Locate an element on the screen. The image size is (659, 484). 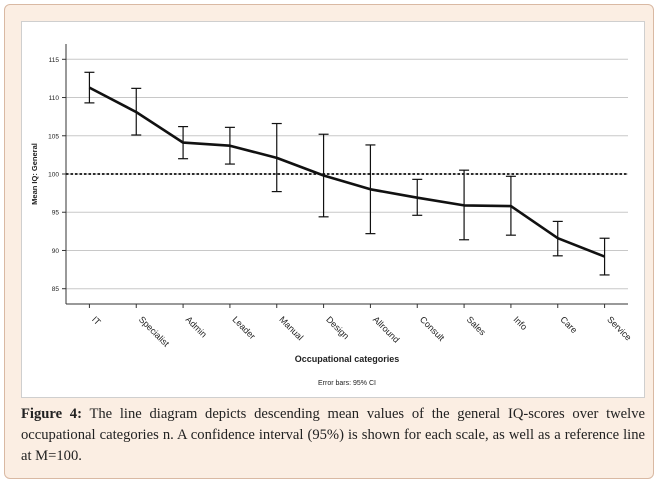
x-tick-label-service: Service is located at coordinates (619, 328).